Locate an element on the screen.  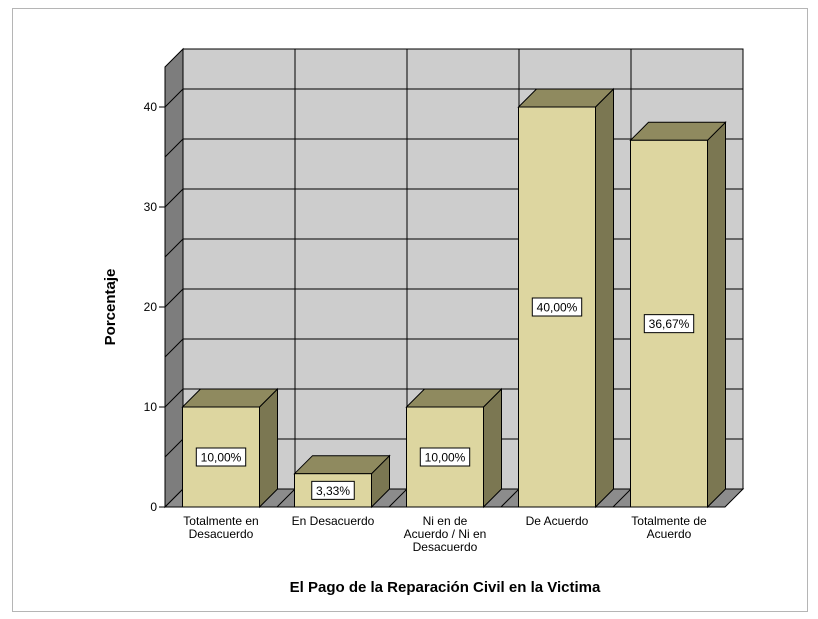
x-tick-label: Ni en de Acuerdo / Ni en Desacuerdo is located at coordinates (445, 534).